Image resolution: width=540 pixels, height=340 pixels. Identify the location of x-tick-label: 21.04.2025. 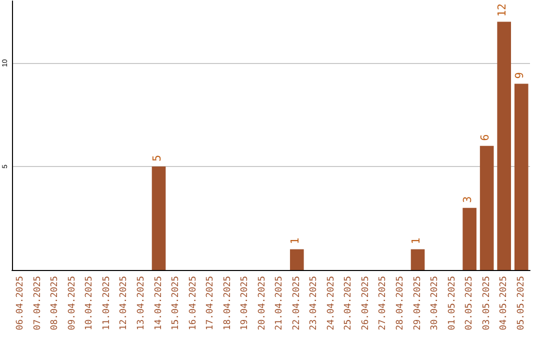
(279, 303).